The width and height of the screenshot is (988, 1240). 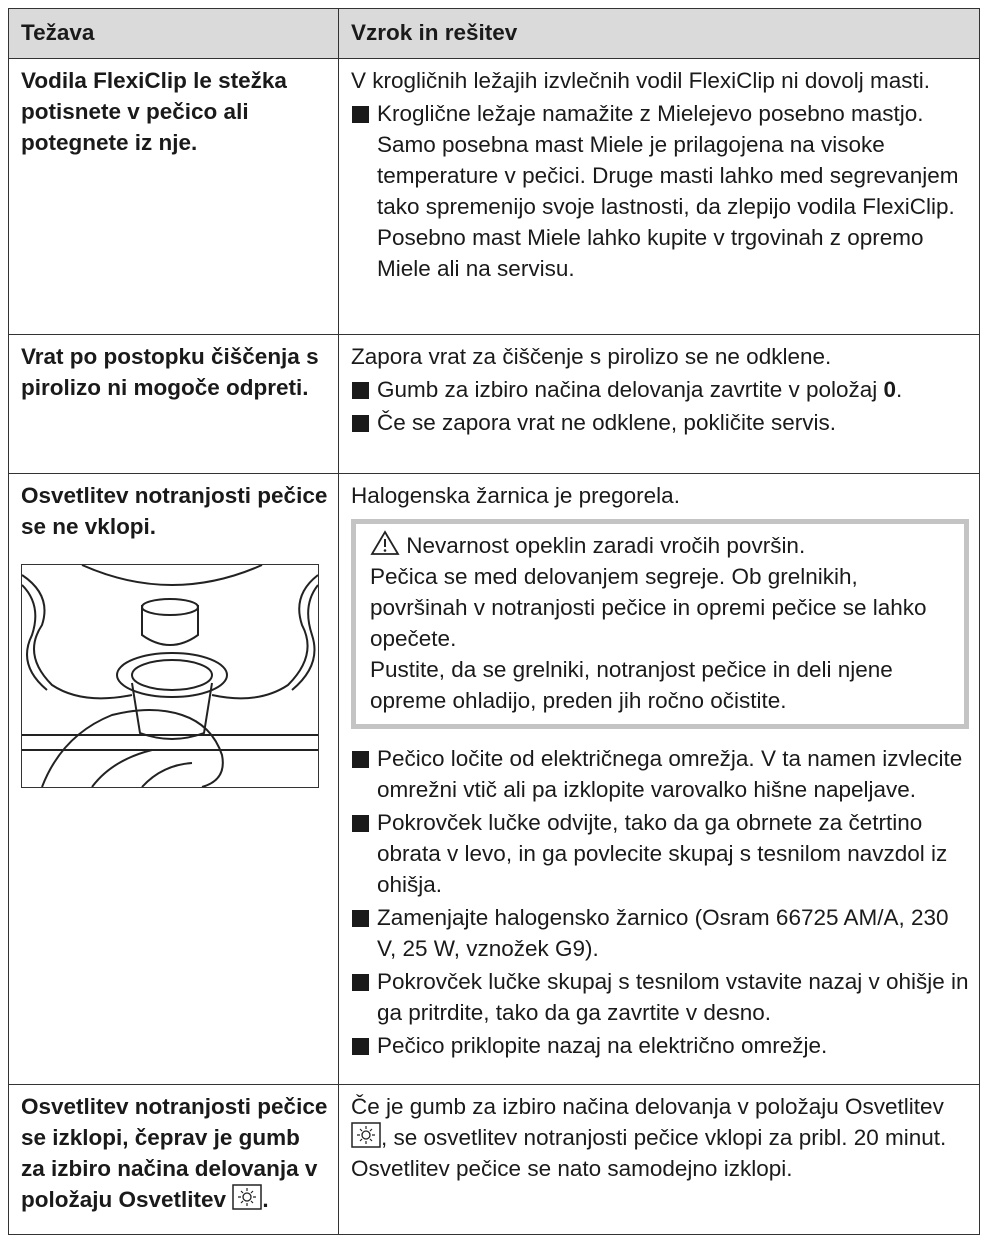 I want to click on header-cell: Težava, so click(x=173, y=33).